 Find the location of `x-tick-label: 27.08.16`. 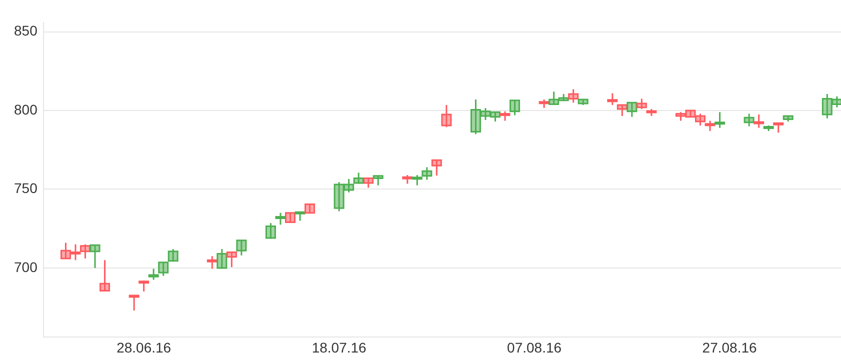

x-tick-label: 27.08.16 is located at coordinates (730, 347).